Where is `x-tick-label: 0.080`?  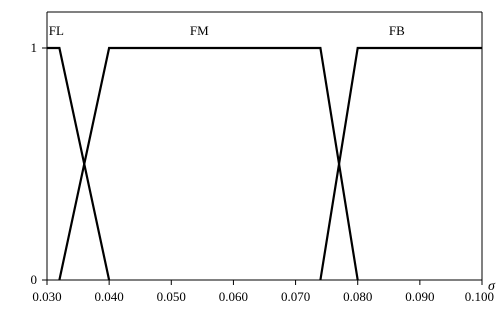 x-tick-label: 0.080 is located at coordinates (357, 296).